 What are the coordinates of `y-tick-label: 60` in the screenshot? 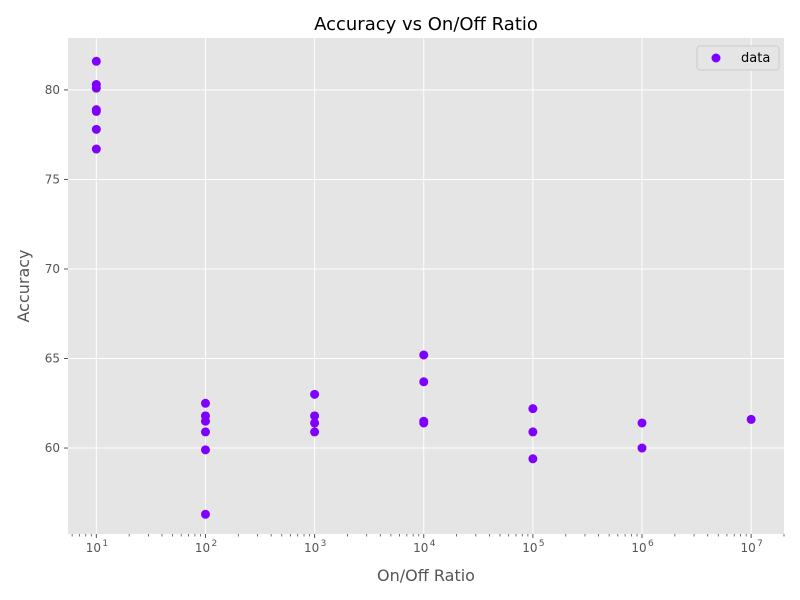 It's located at (52, 448).